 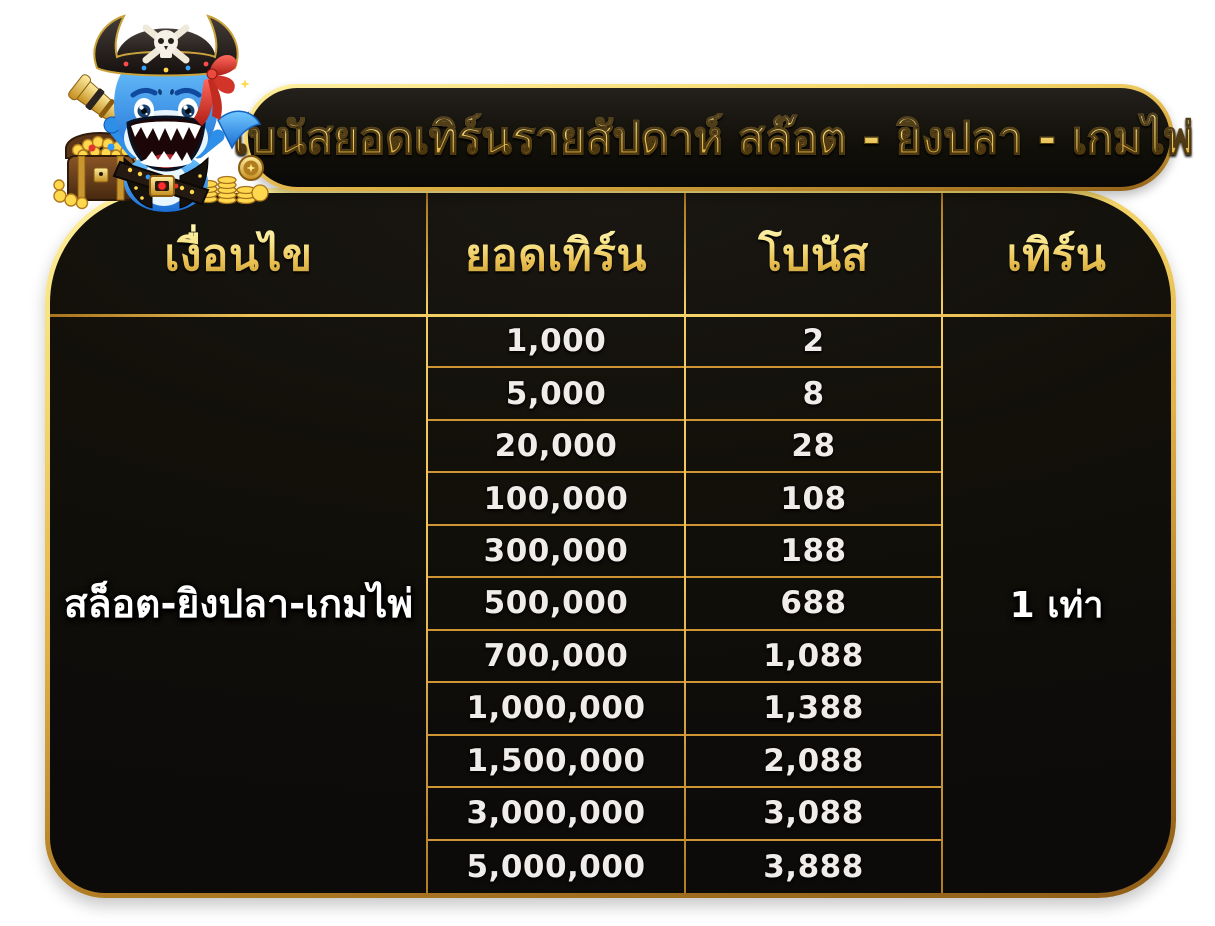 I want to click on bonus-cell: 8, so click(x=813, y=394).